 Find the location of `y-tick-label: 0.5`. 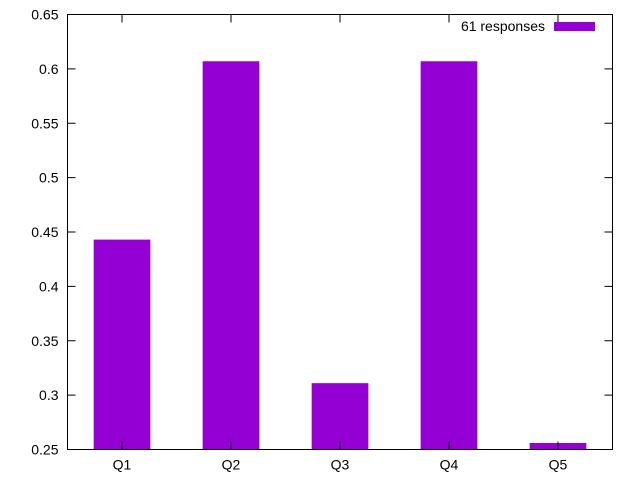

y-tick-label: 0.5 is located at coordinates (49, 178).